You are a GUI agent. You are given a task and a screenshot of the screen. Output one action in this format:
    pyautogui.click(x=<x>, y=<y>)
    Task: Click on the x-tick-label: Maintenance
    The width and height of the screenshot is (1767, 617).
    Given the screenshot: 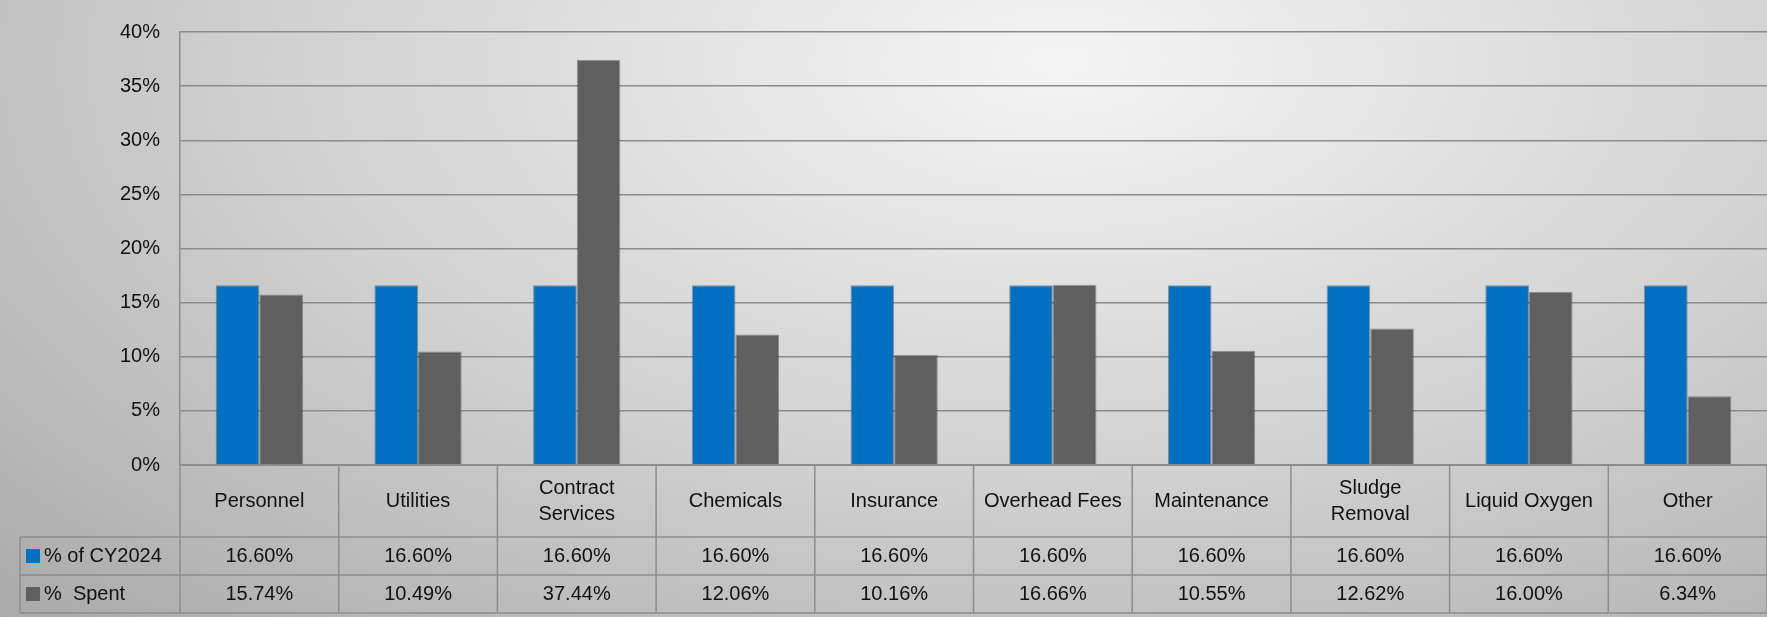 What is the action you would take?
    pyautogui.click(x=1211, y=499)
    